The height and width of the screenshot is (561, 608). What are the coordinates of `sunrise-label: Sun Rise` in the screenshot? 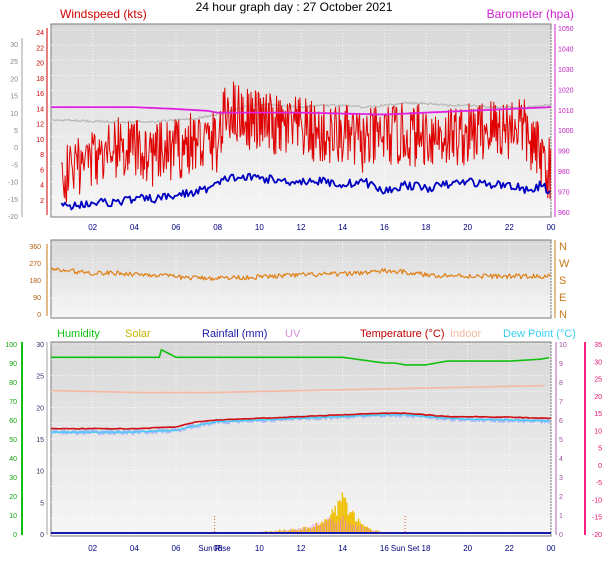 It's located at (214, 548).